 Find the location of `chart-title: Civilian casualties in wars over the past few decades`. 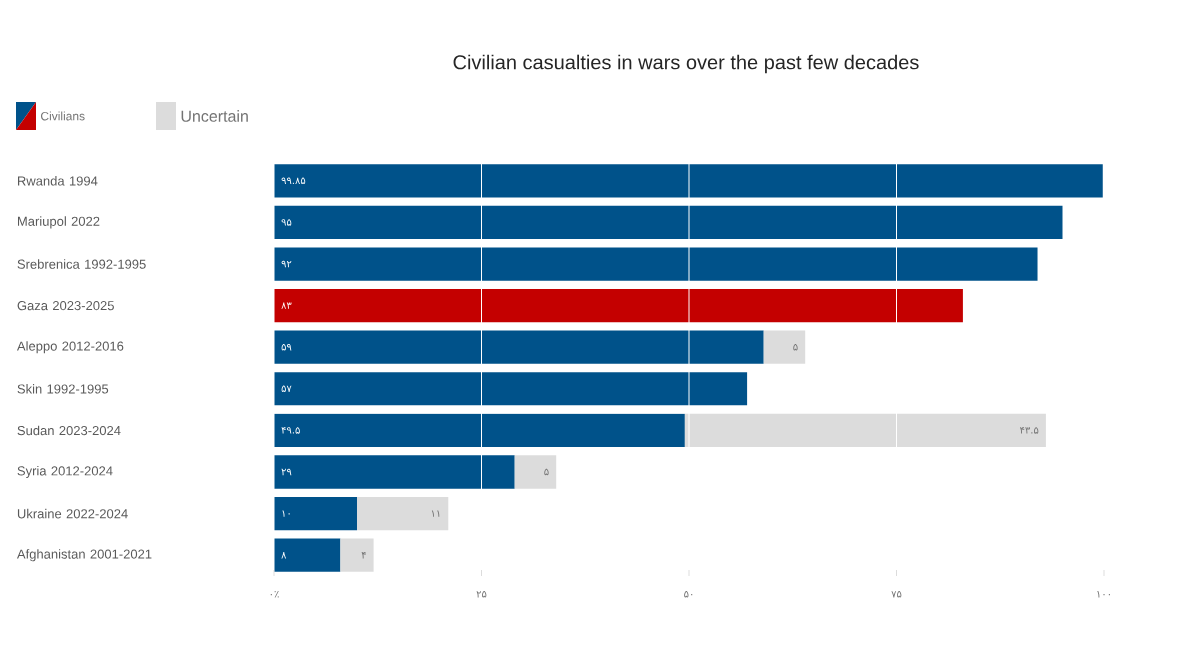

chart-title: Civilian casualties in wars over the past few decades is located at coordinates (686, 64).